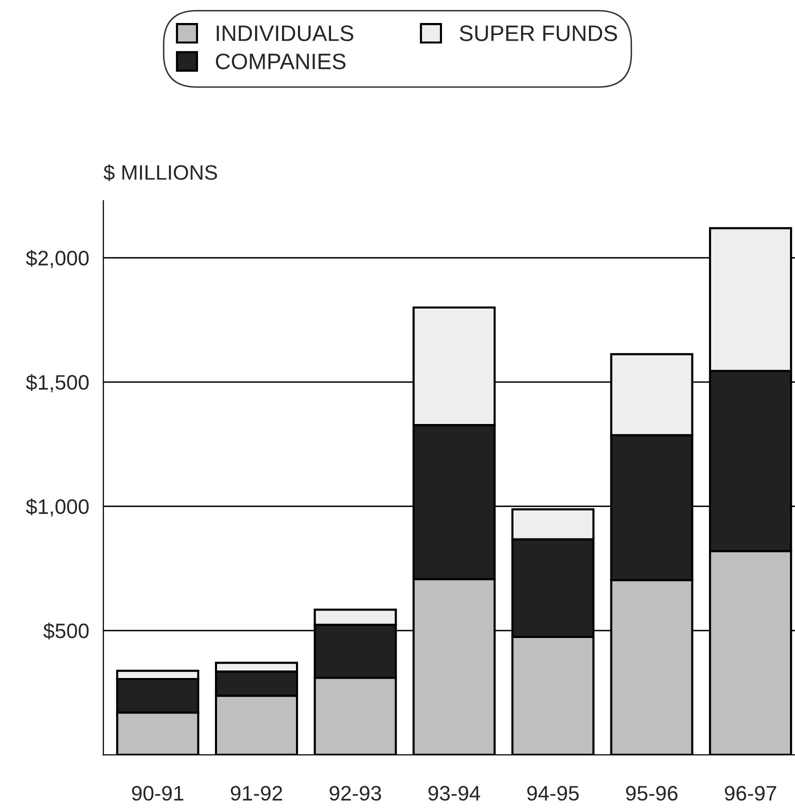  What do you see at coordinates (538, 33) in the screenshot?
I see `legend-label: SUPER FUNDS` at bounding box center [538, 33].